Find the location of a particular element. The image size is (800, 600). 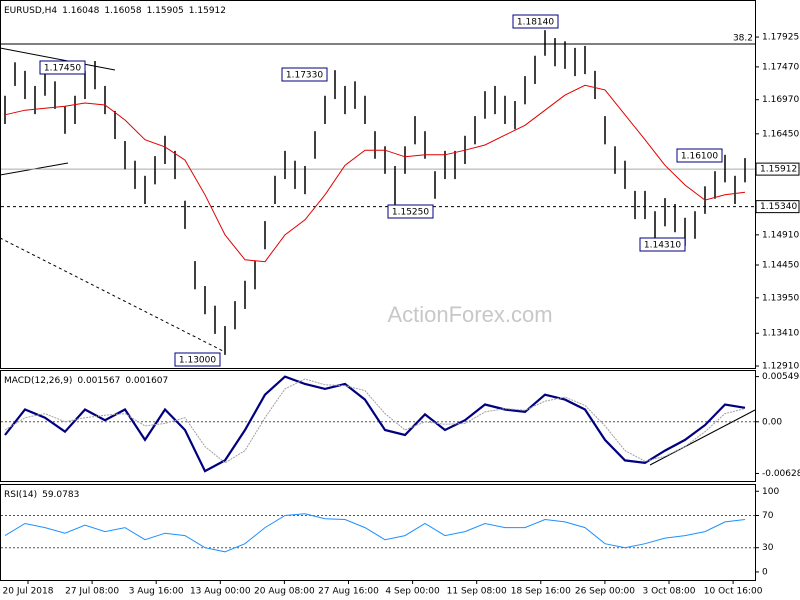

y-tick-label: 1.12910 is located at coordinates (780, 367).